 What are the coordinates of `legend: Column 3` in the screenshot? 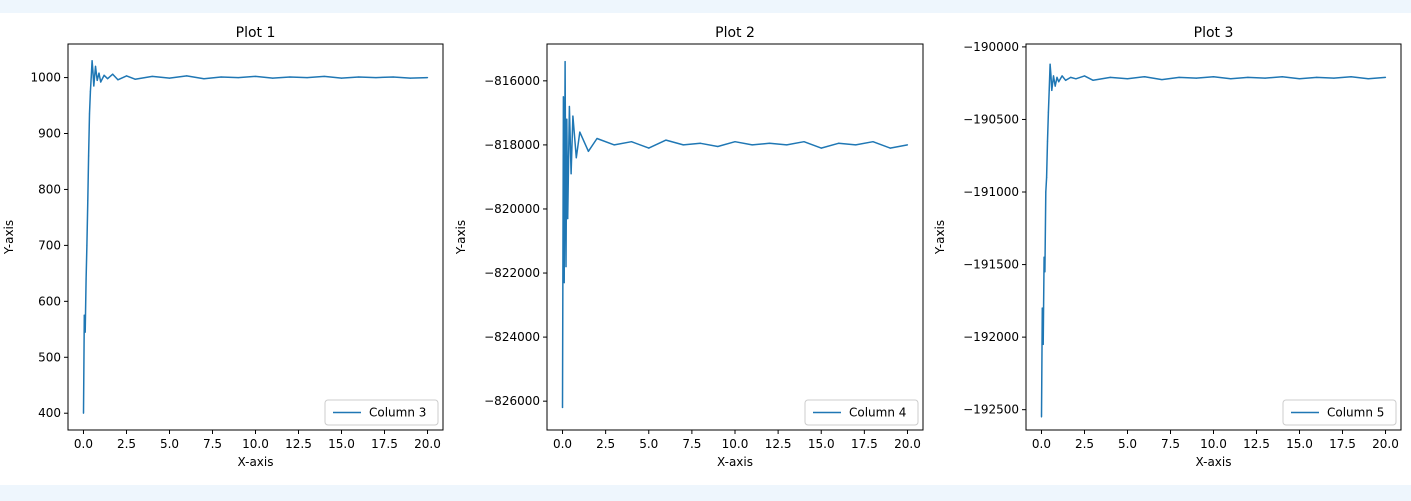 It's located at (381, 412).